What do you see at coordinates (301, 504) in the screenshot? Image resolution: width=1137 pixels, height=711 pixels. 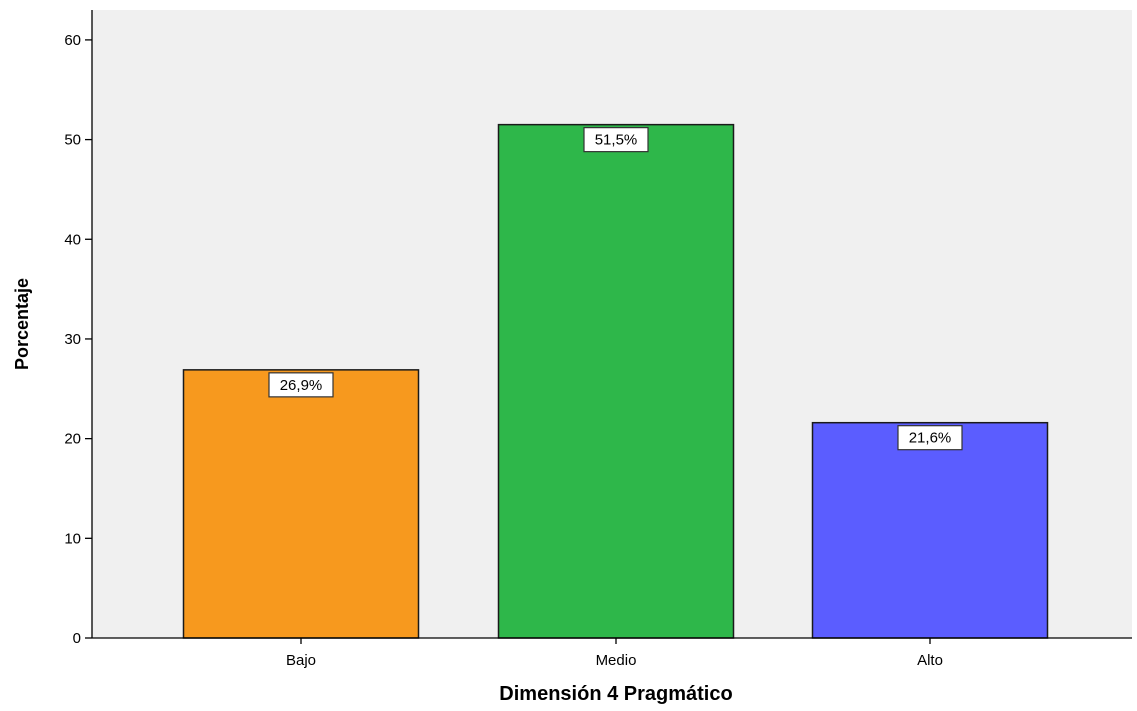 I see `bar-bajo` at bounding box center [301, 504].